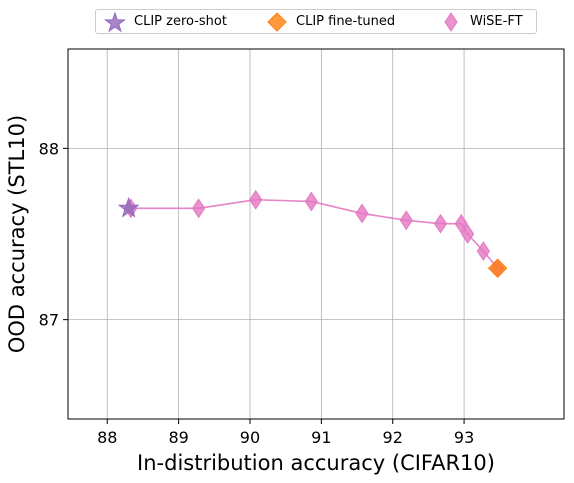 The height and width of the screenshot is (483, 574). I want to click on x-tick-label: 90, so click(250, 437).